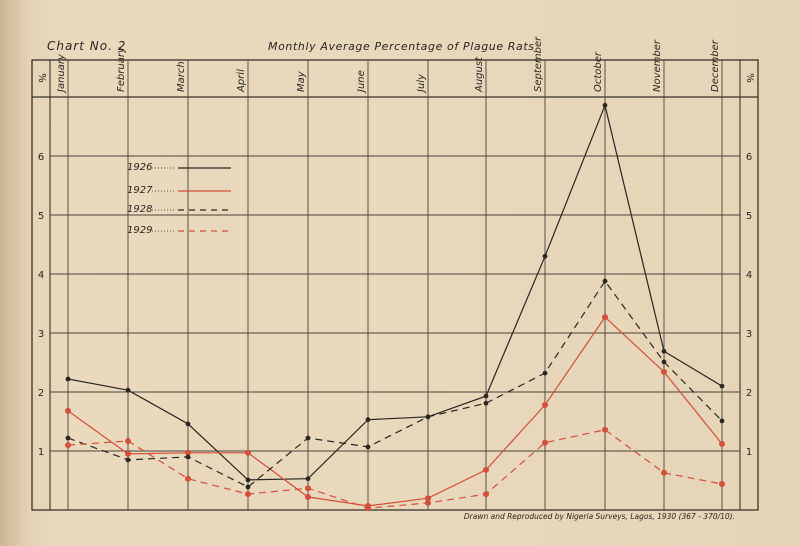 This screenshot has height=546, width=800. What do you see at coordinates (301, 81) in the screenshot?
I see `month-label-may: May` at bounding box center [301, 81].